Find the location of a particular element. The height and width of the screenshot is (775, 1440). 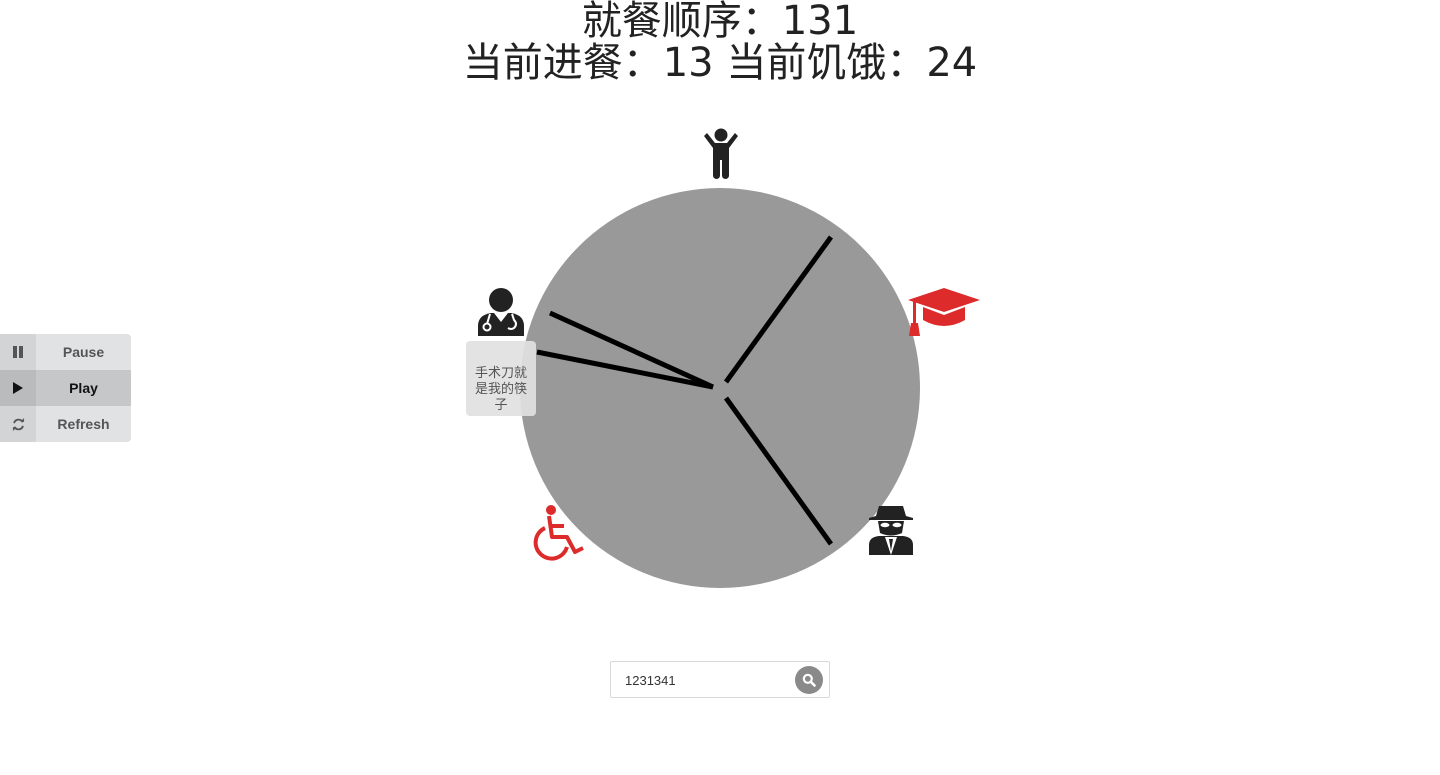

search-box is located at coordinates (720, 679).